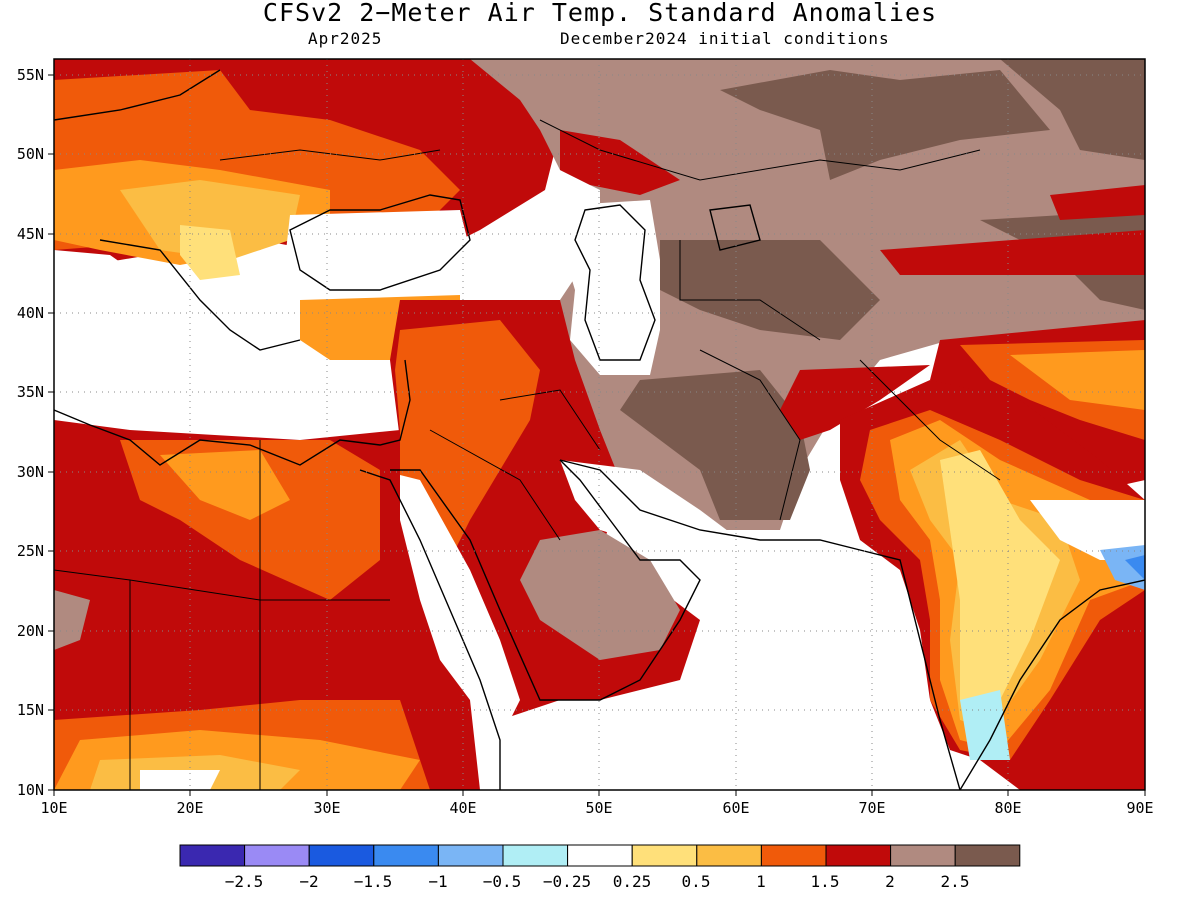 This screenshot has height=900, width=1200. What do you see at coordinates (1139, 808) in the screenshot?
I see `lon-label: 90E` at bounding box center [1139, 808].